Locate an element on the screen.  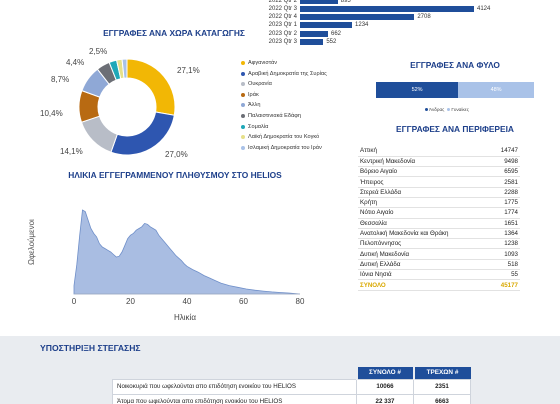
quarter-bar-row: 2023 Qtr 3 552 is located at coordinates (297, 42).